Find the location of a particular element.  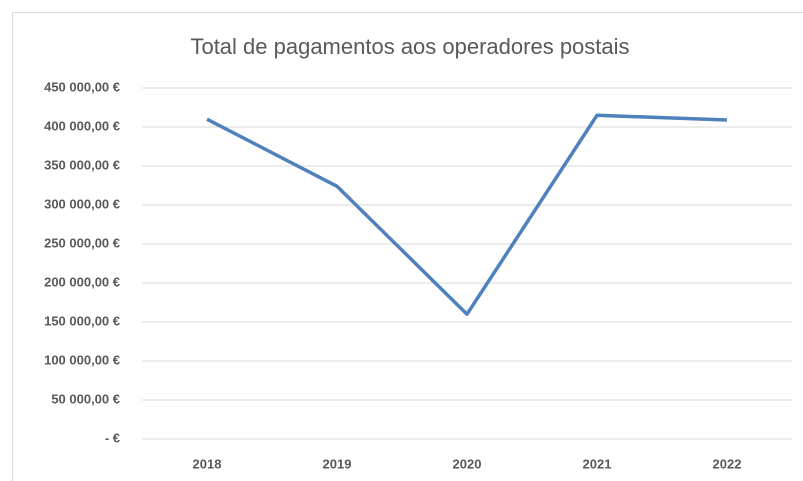

y-tick-label: 150 000,00 € is located at coordinates (82, 320).